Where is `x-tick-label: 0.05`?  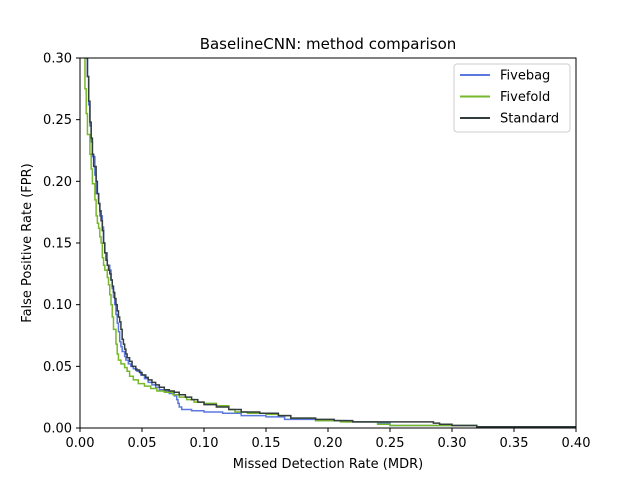
x-tick-label: 0.05 is located at coordinates (142, 443).